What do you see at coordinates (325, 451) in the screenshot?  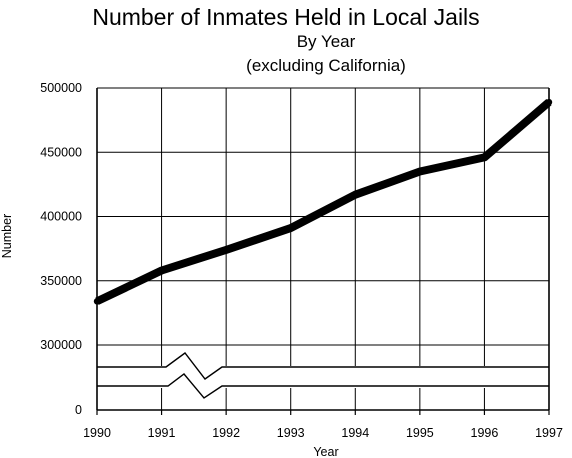 I see `x-axis-label: Year` at bounding box center [325, 451].